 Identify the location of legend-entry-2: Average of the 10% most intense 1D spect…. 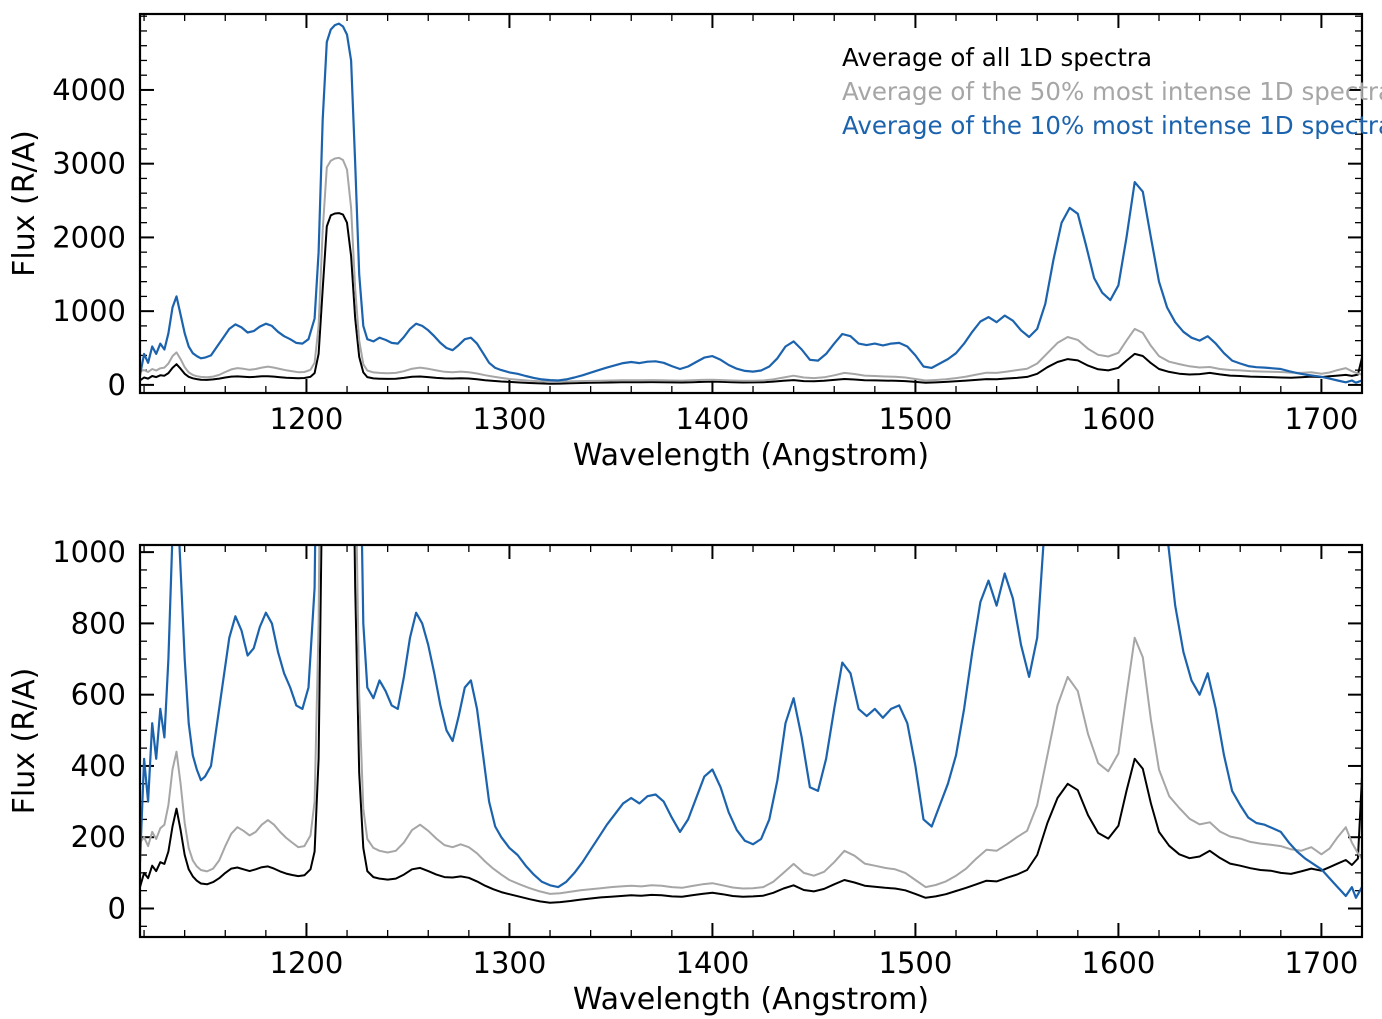
(1112, 125).